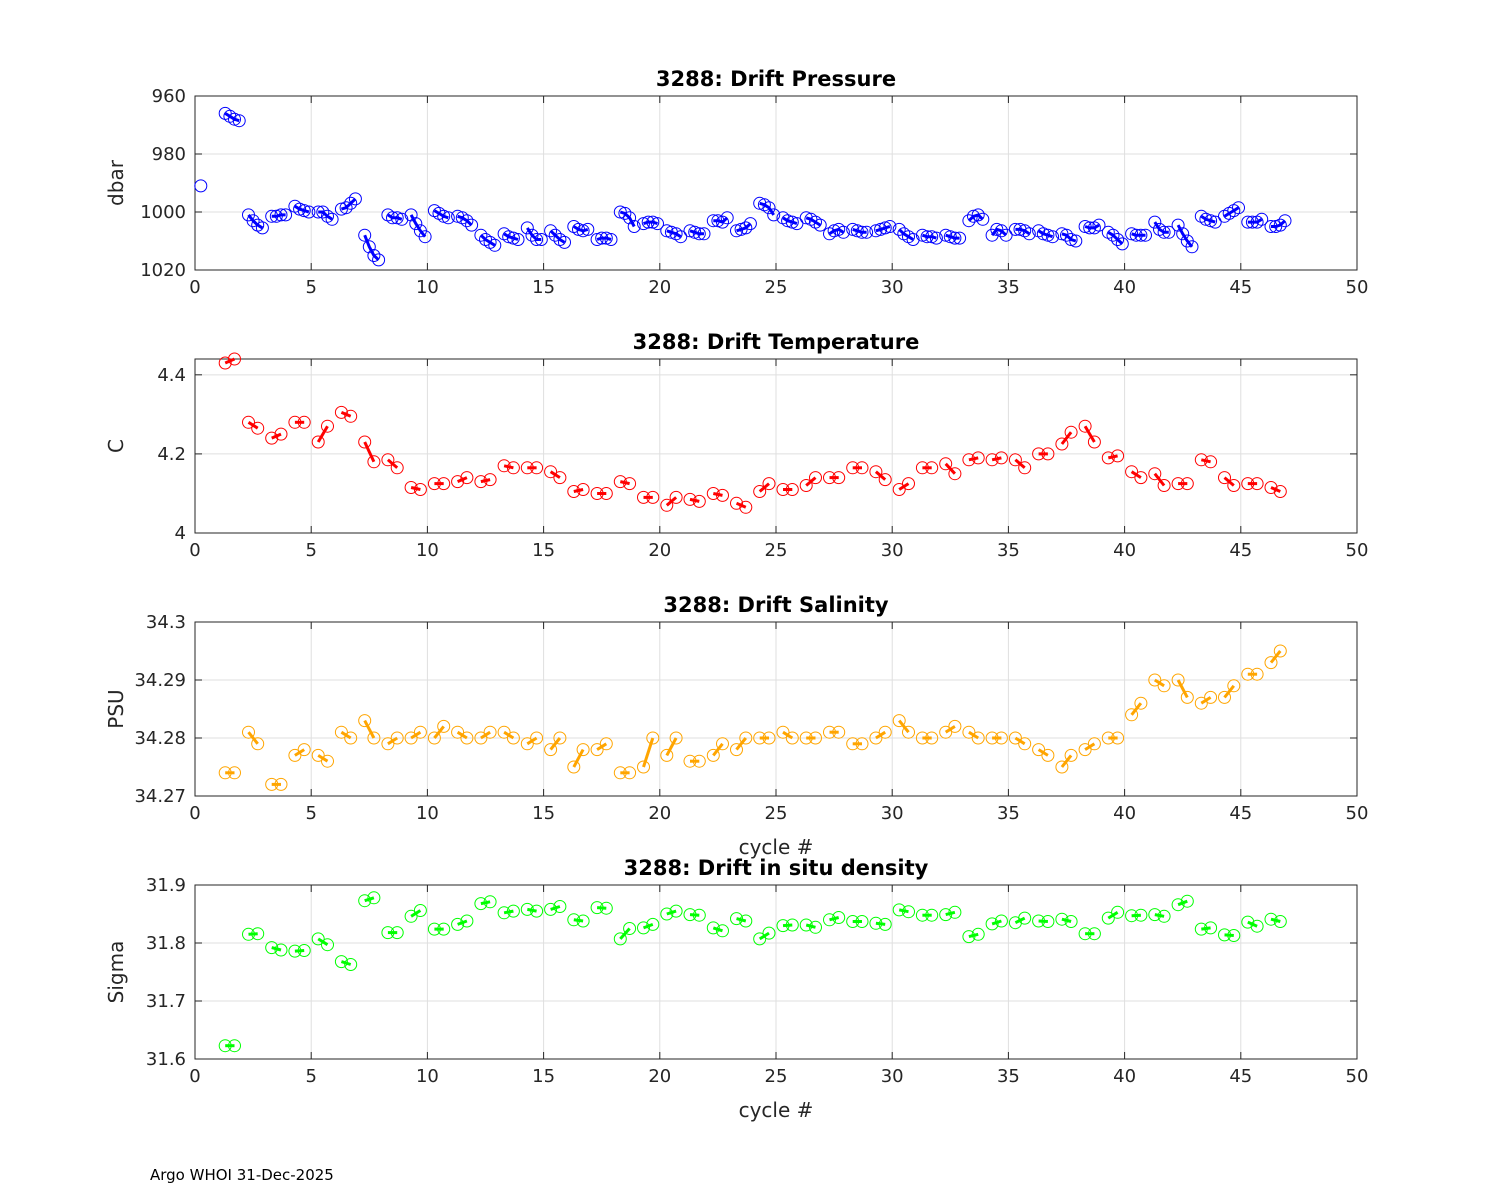 The image size is (1500, 1200). I want to click on x-tick-label: 25, so click(776, 287).